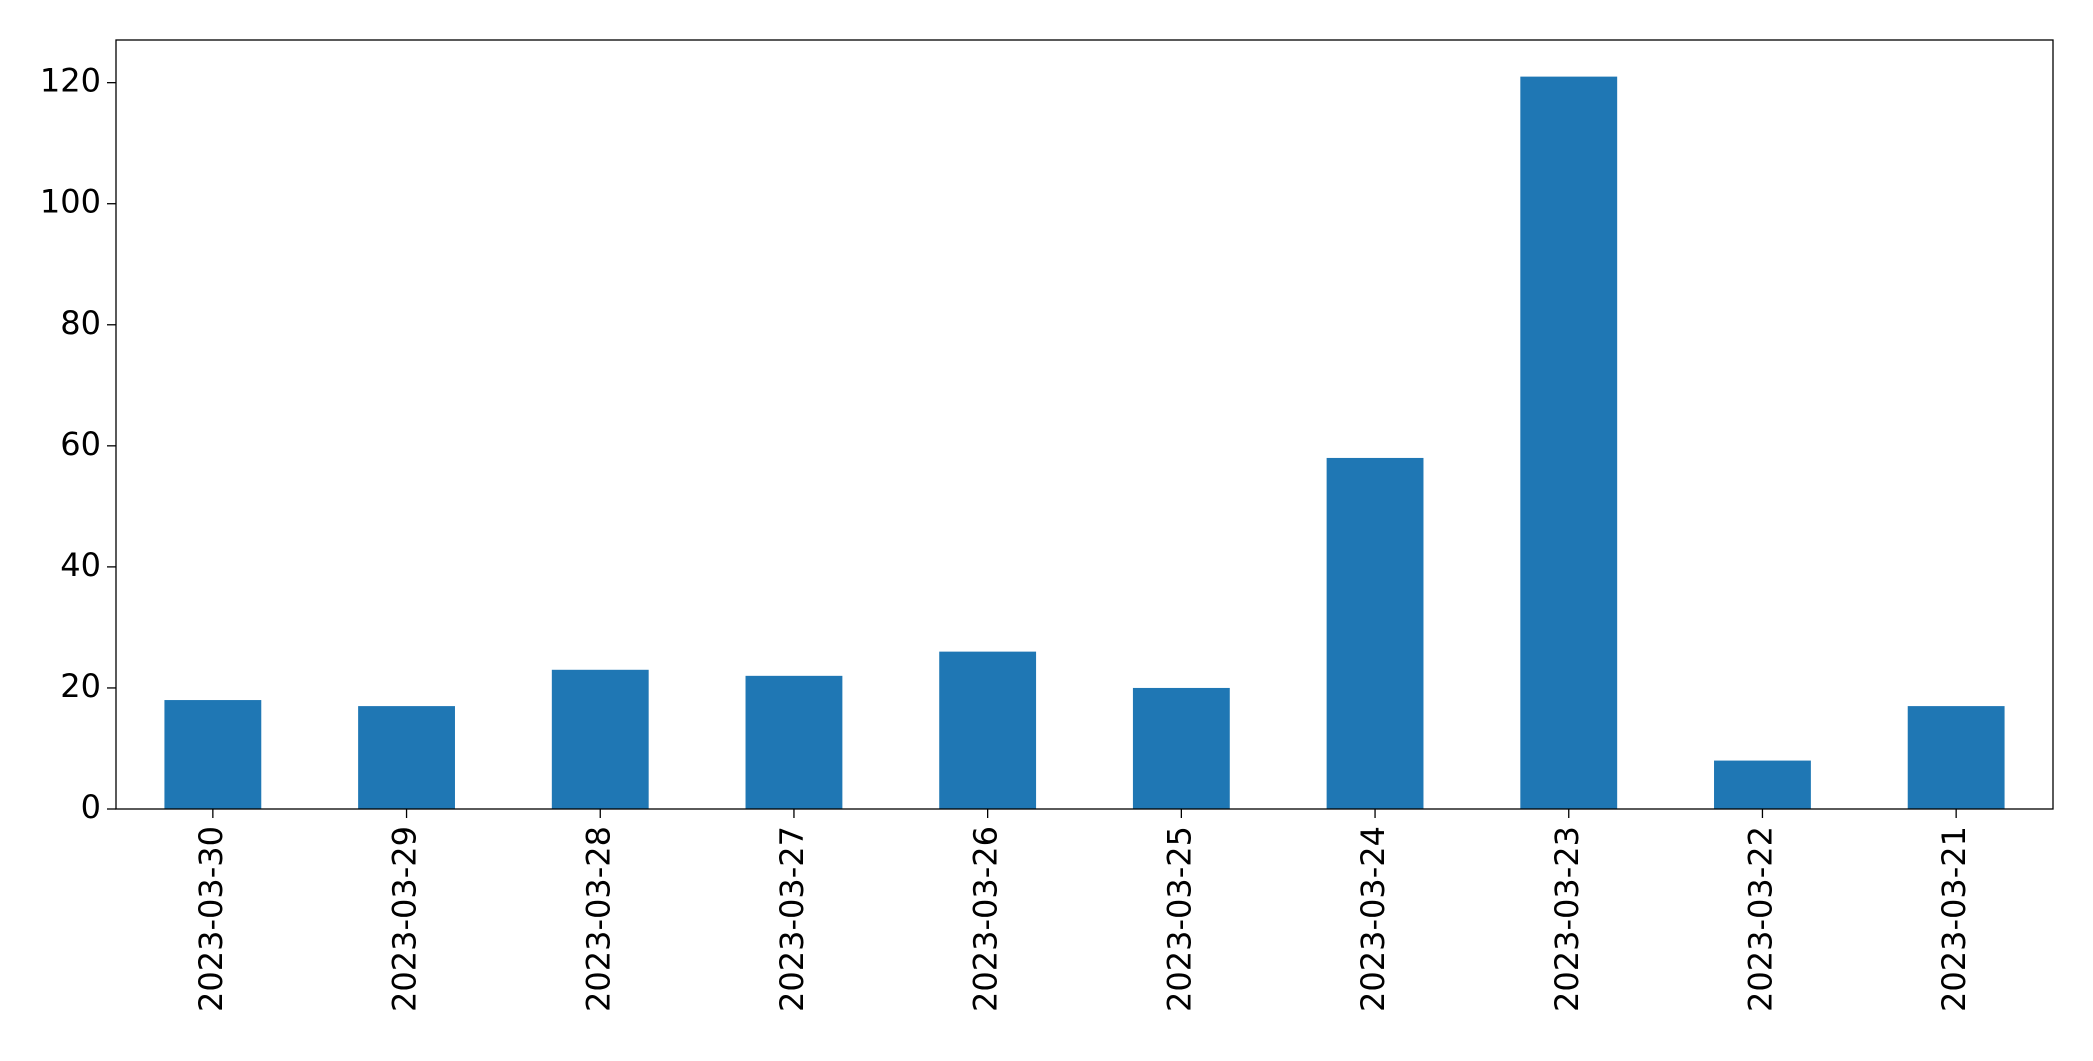 The height and width of the screenshot is (1061, 2093). Describe the element at coordinates (80, 565) in the screenshot. I see `y-tick-label: 40` at that location.